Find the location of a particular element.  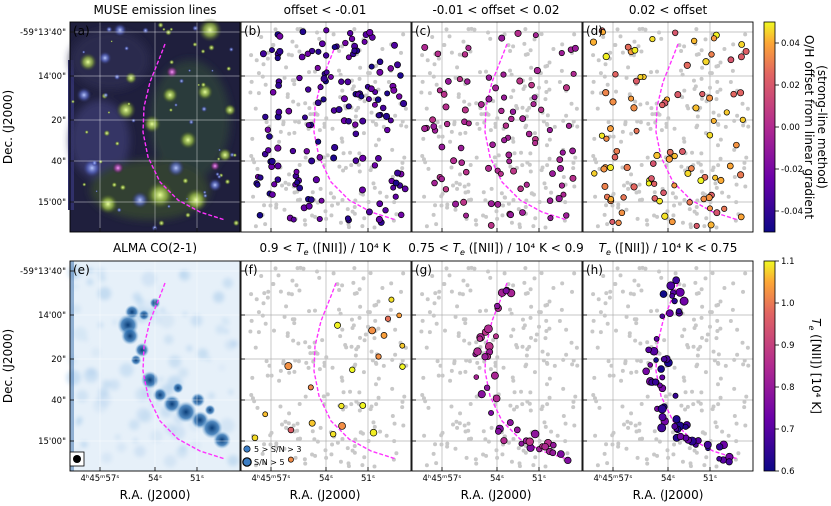

panel-letter: (b) is located at coordinates (252, 31).